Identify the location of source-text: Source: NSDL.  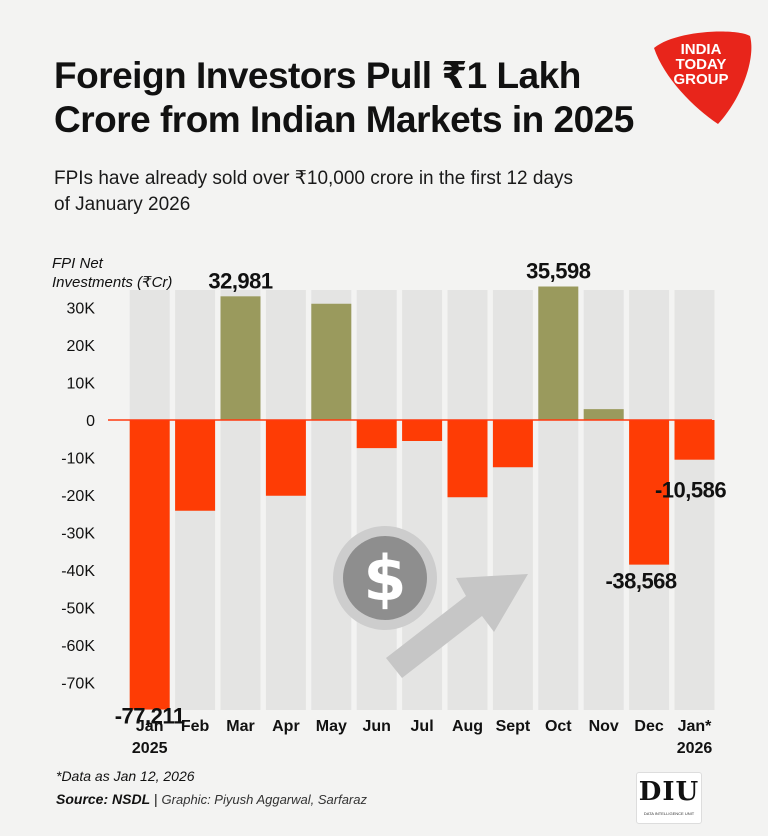
(103, 799).